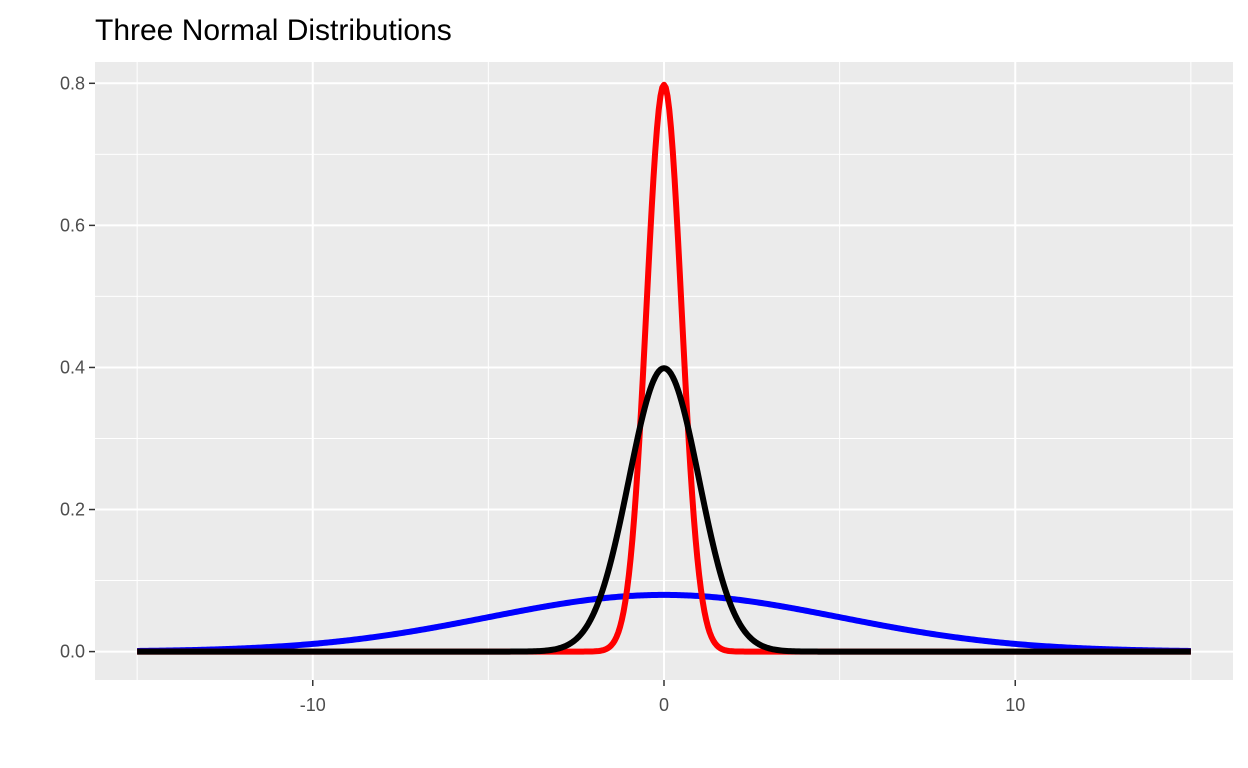 Image resolution: width=1248 pixels, height=768 pixels. Describe the element at coordinates (72, 83) in the screenshot. I see `y-tick-label: 0.8` at that location.